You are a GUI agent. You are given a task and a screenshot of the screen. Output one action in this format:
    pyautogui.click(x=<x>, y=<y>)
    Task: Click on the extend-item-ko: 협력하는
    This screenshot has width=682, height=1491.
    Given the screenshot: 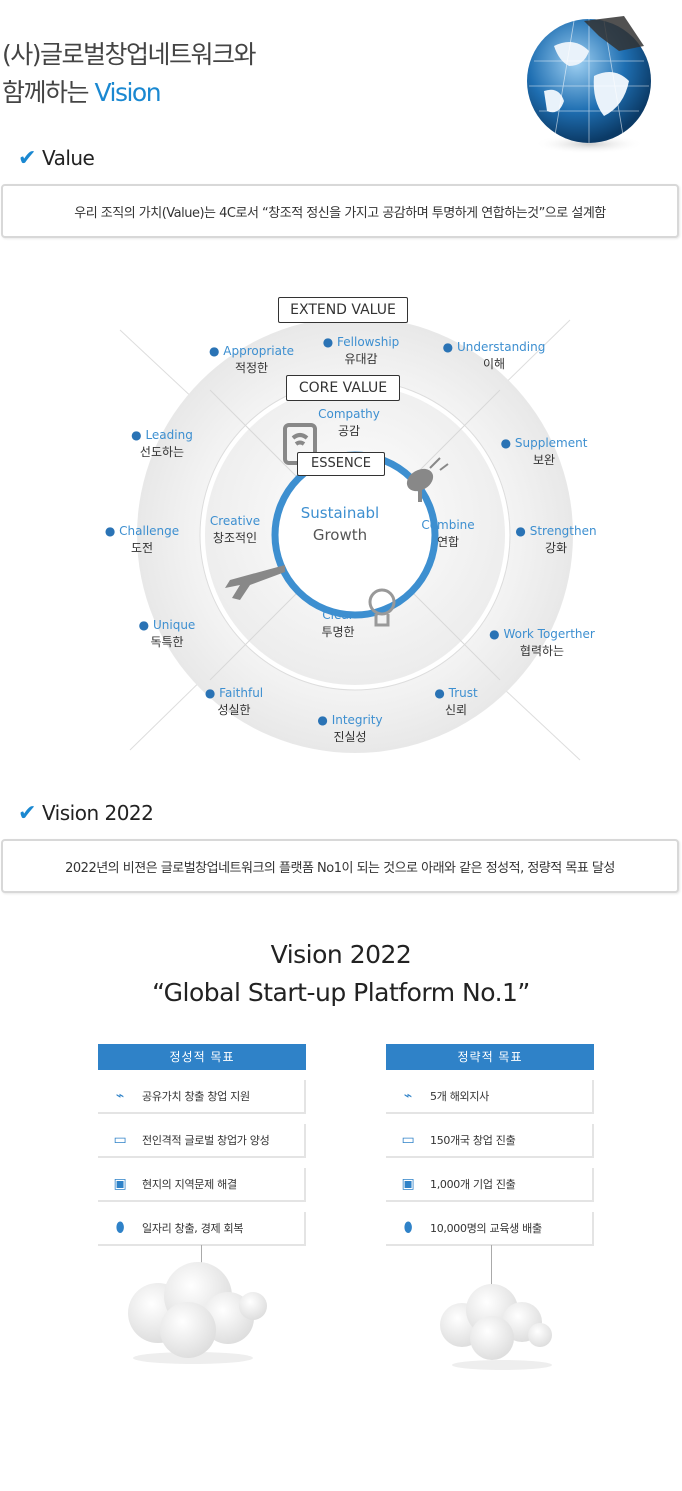 What is the action you would take?
    pyautogui.click(x=542, y=651)
    